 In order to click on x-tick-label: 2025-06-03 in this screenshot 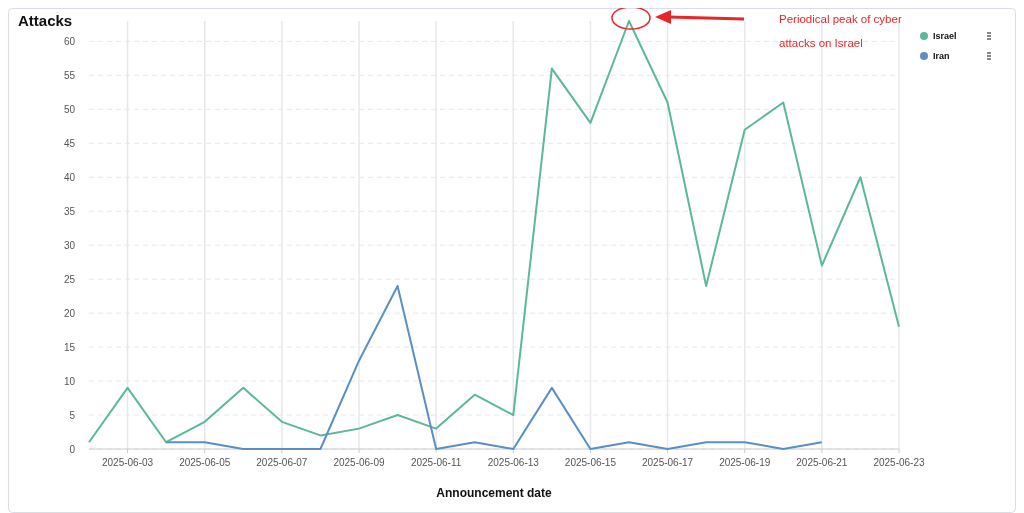, I will do `click(127, 462)`.